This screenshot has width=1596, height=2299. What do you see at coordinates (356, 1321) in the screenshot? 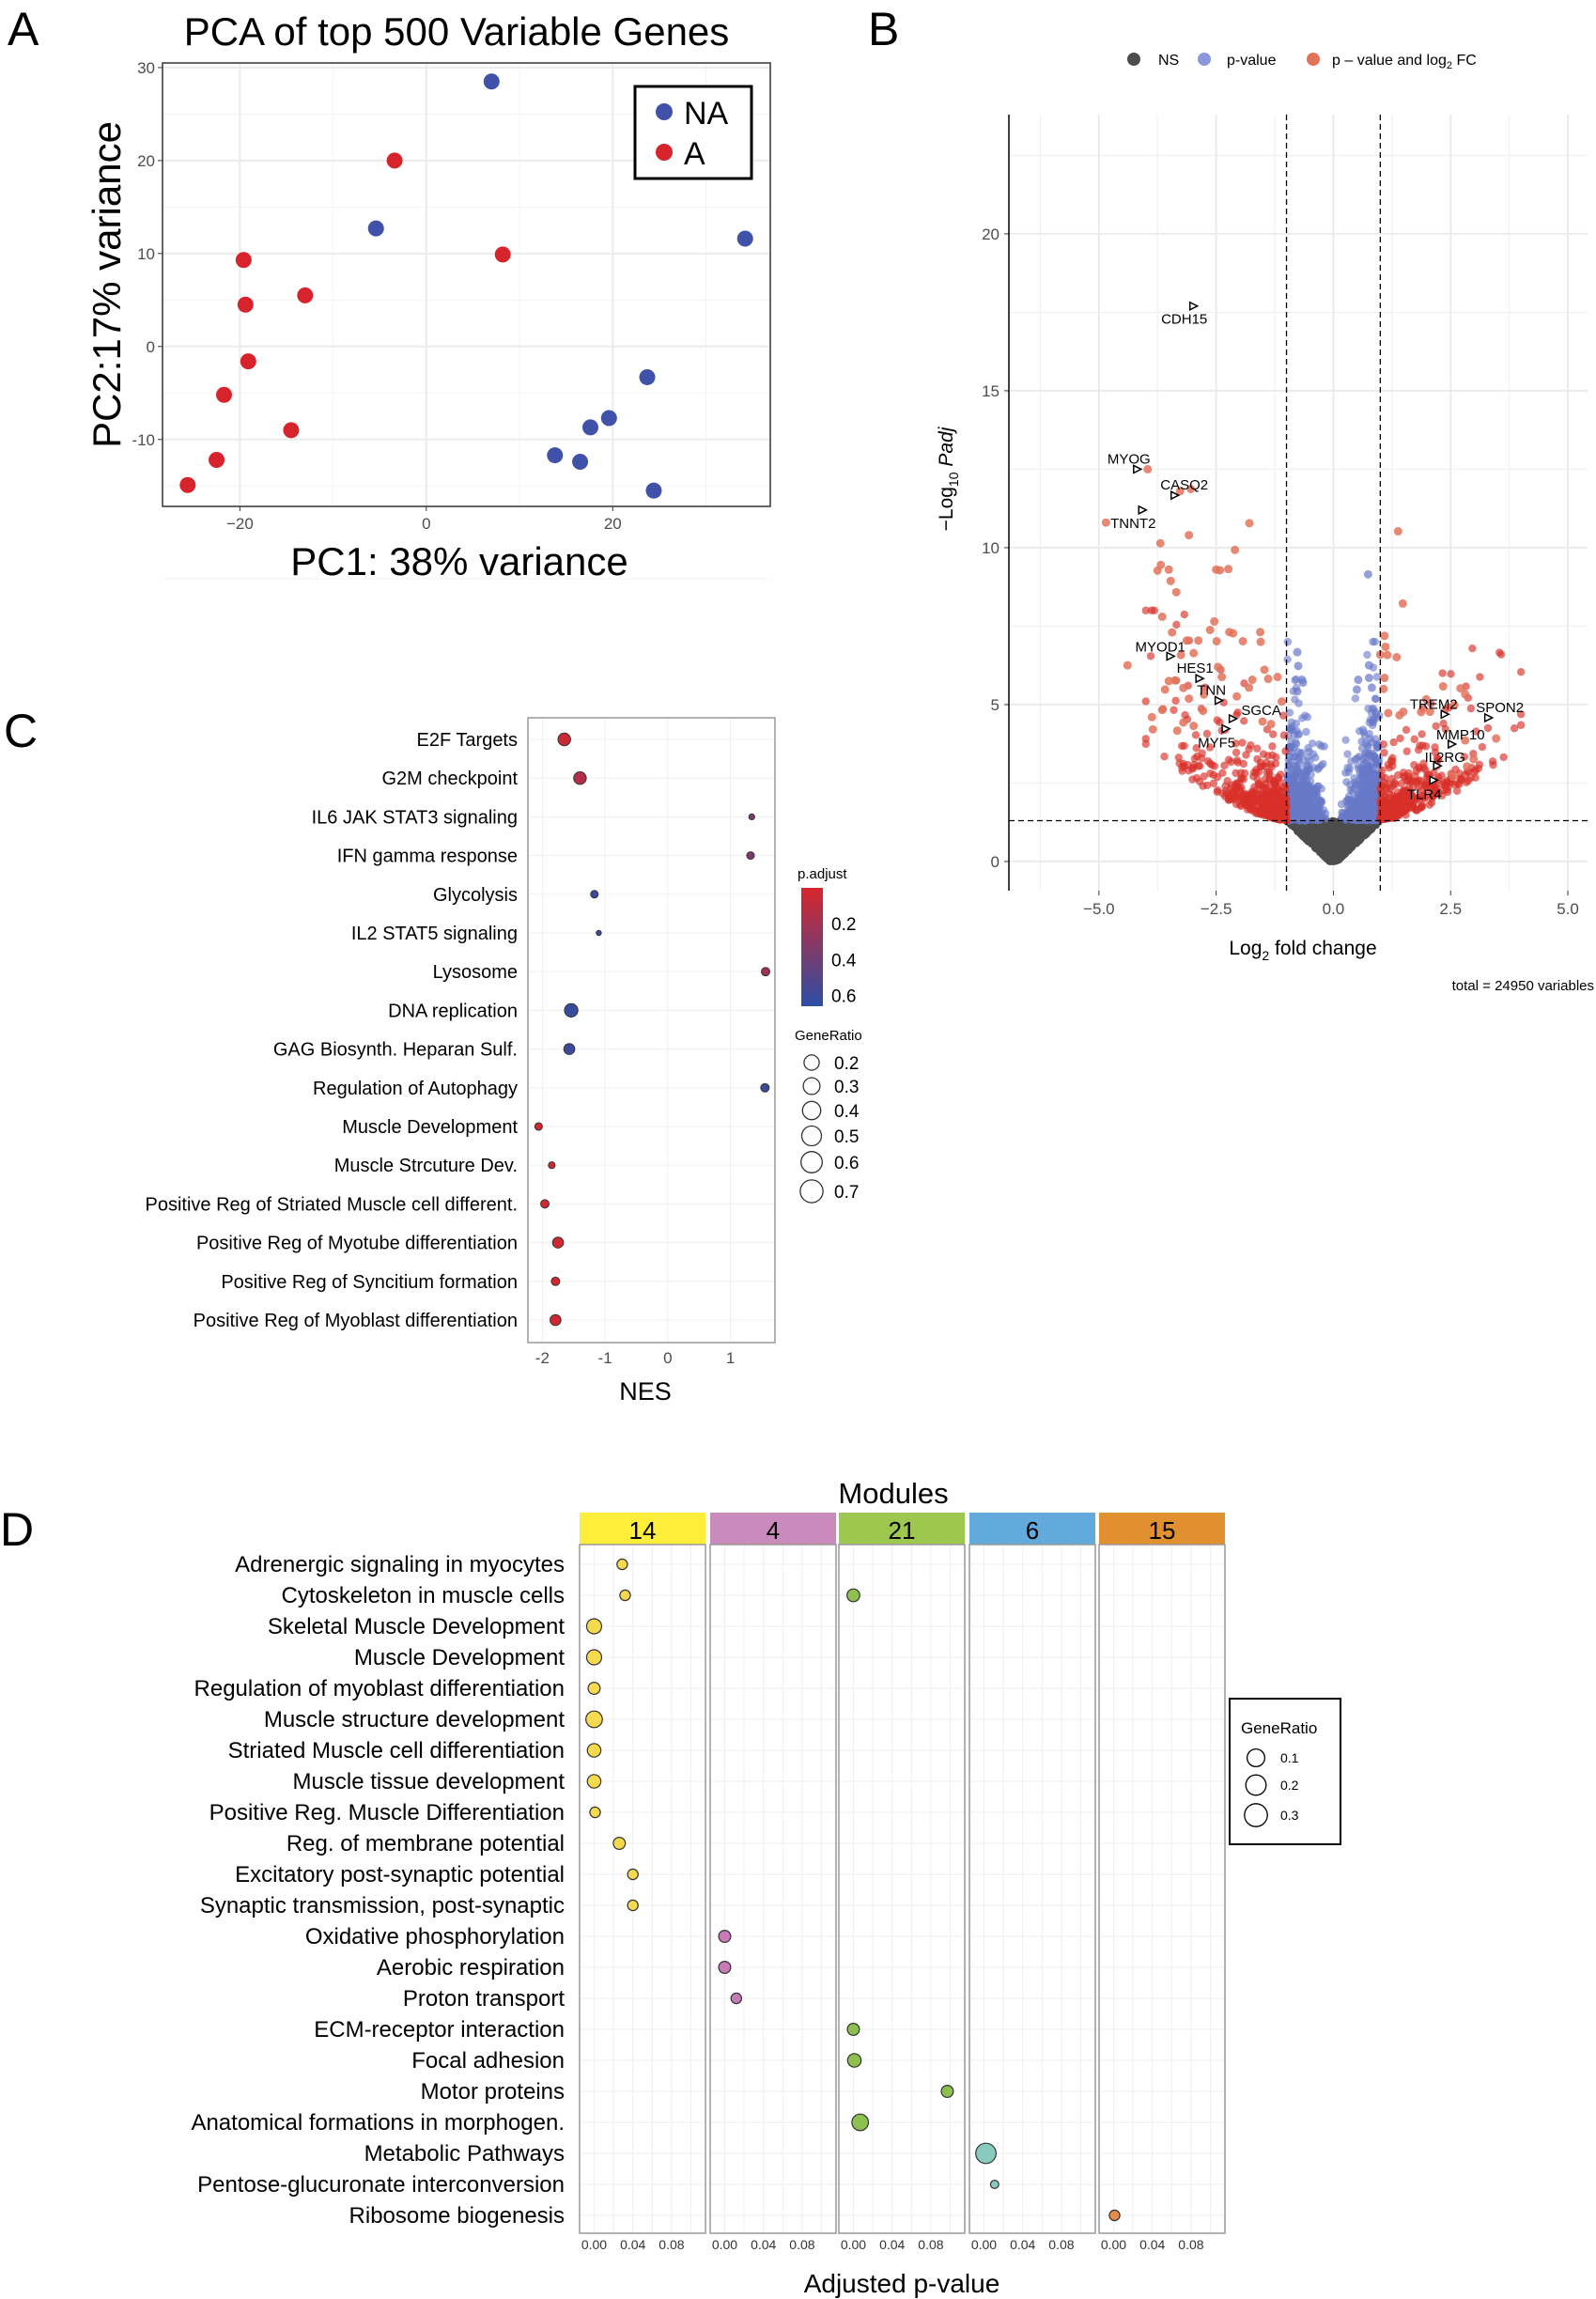
I see `pathway-label: Positive Reg of Myoblast differentiation` at bounding box center [356, 1321].